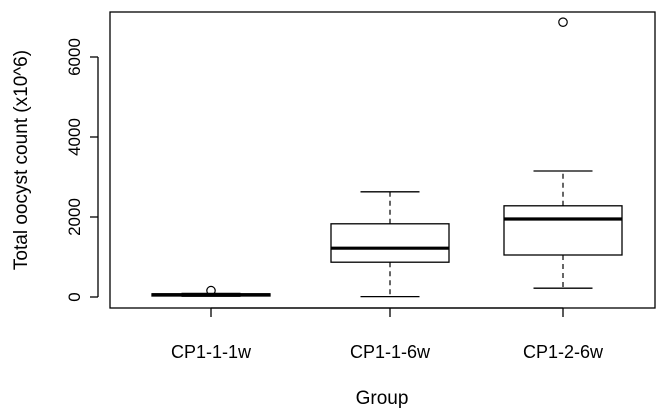 The height and width of the screenshot is (412, 665). I want to click on x-tick-label: CP1-1-1w, so click(211, 352).